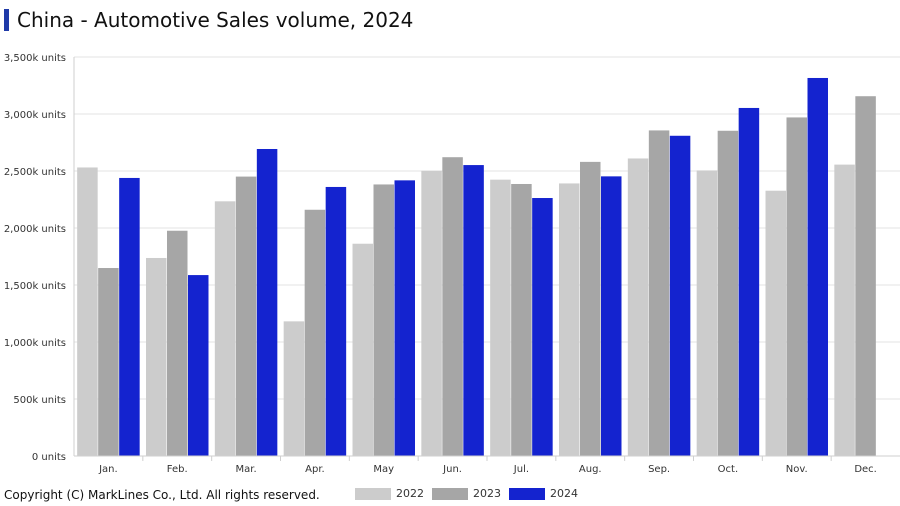 Image resolution: width=900 pixels, height=506 pixels. I want to click on x-tick-label: May, so click(383, 469).